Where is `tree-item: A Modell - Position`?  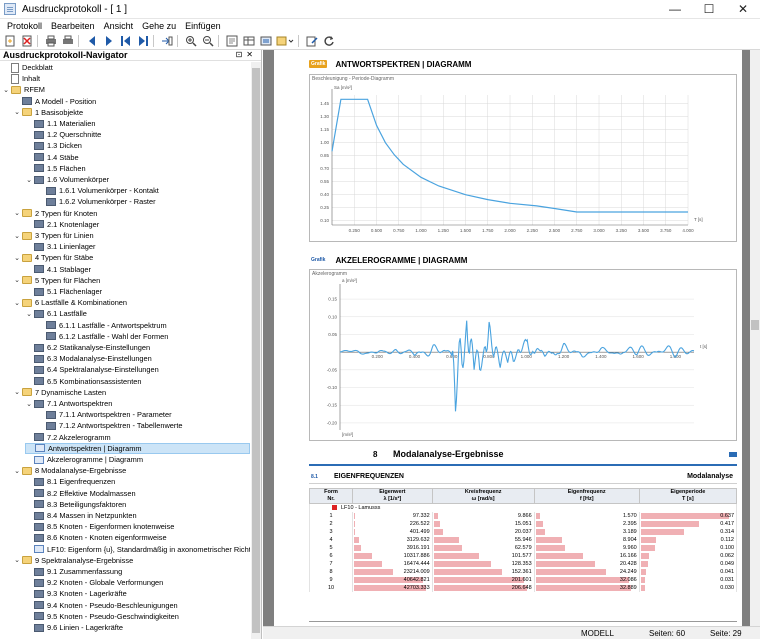
tree-item: A Modell - Position is located at coordinates (54, 101).